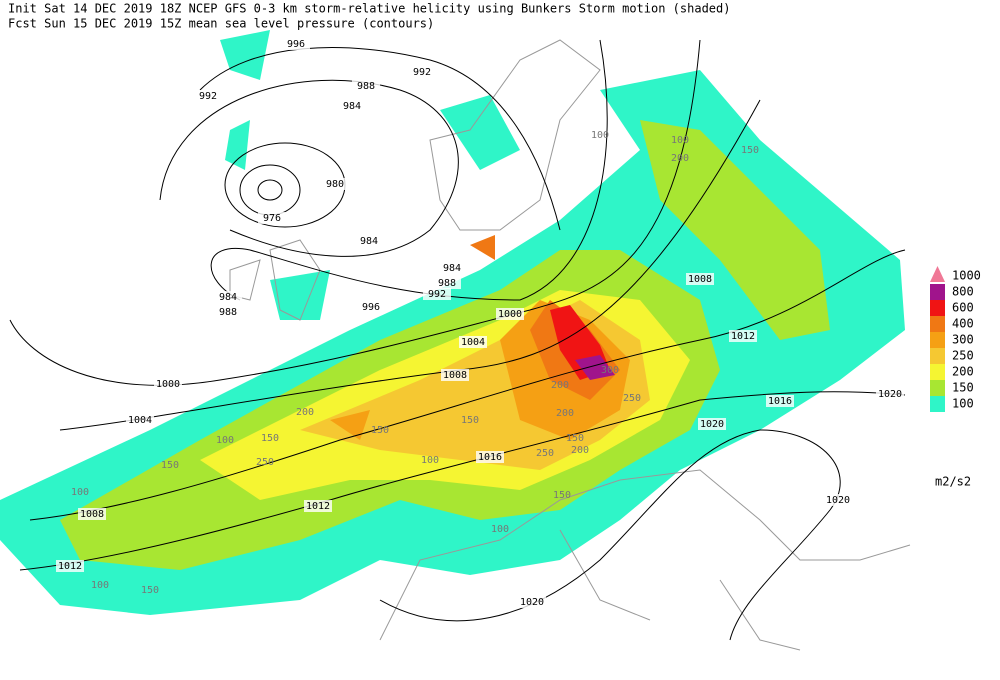 This screenshot has width=1000, height=680. What do you see at coordinates (963, 372) in the screenshot?
I see `legend-label: 200` at bounding box center [963, 372].